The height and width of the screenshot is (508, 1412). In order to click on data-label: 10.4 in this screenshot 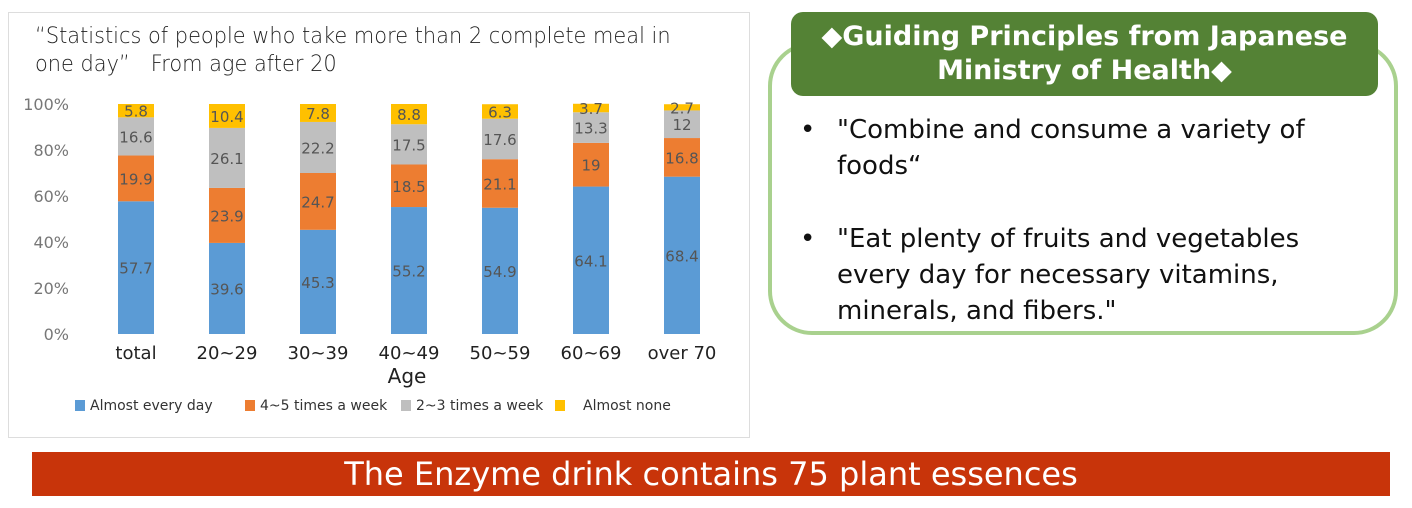, I will do `click(226, 117)`.